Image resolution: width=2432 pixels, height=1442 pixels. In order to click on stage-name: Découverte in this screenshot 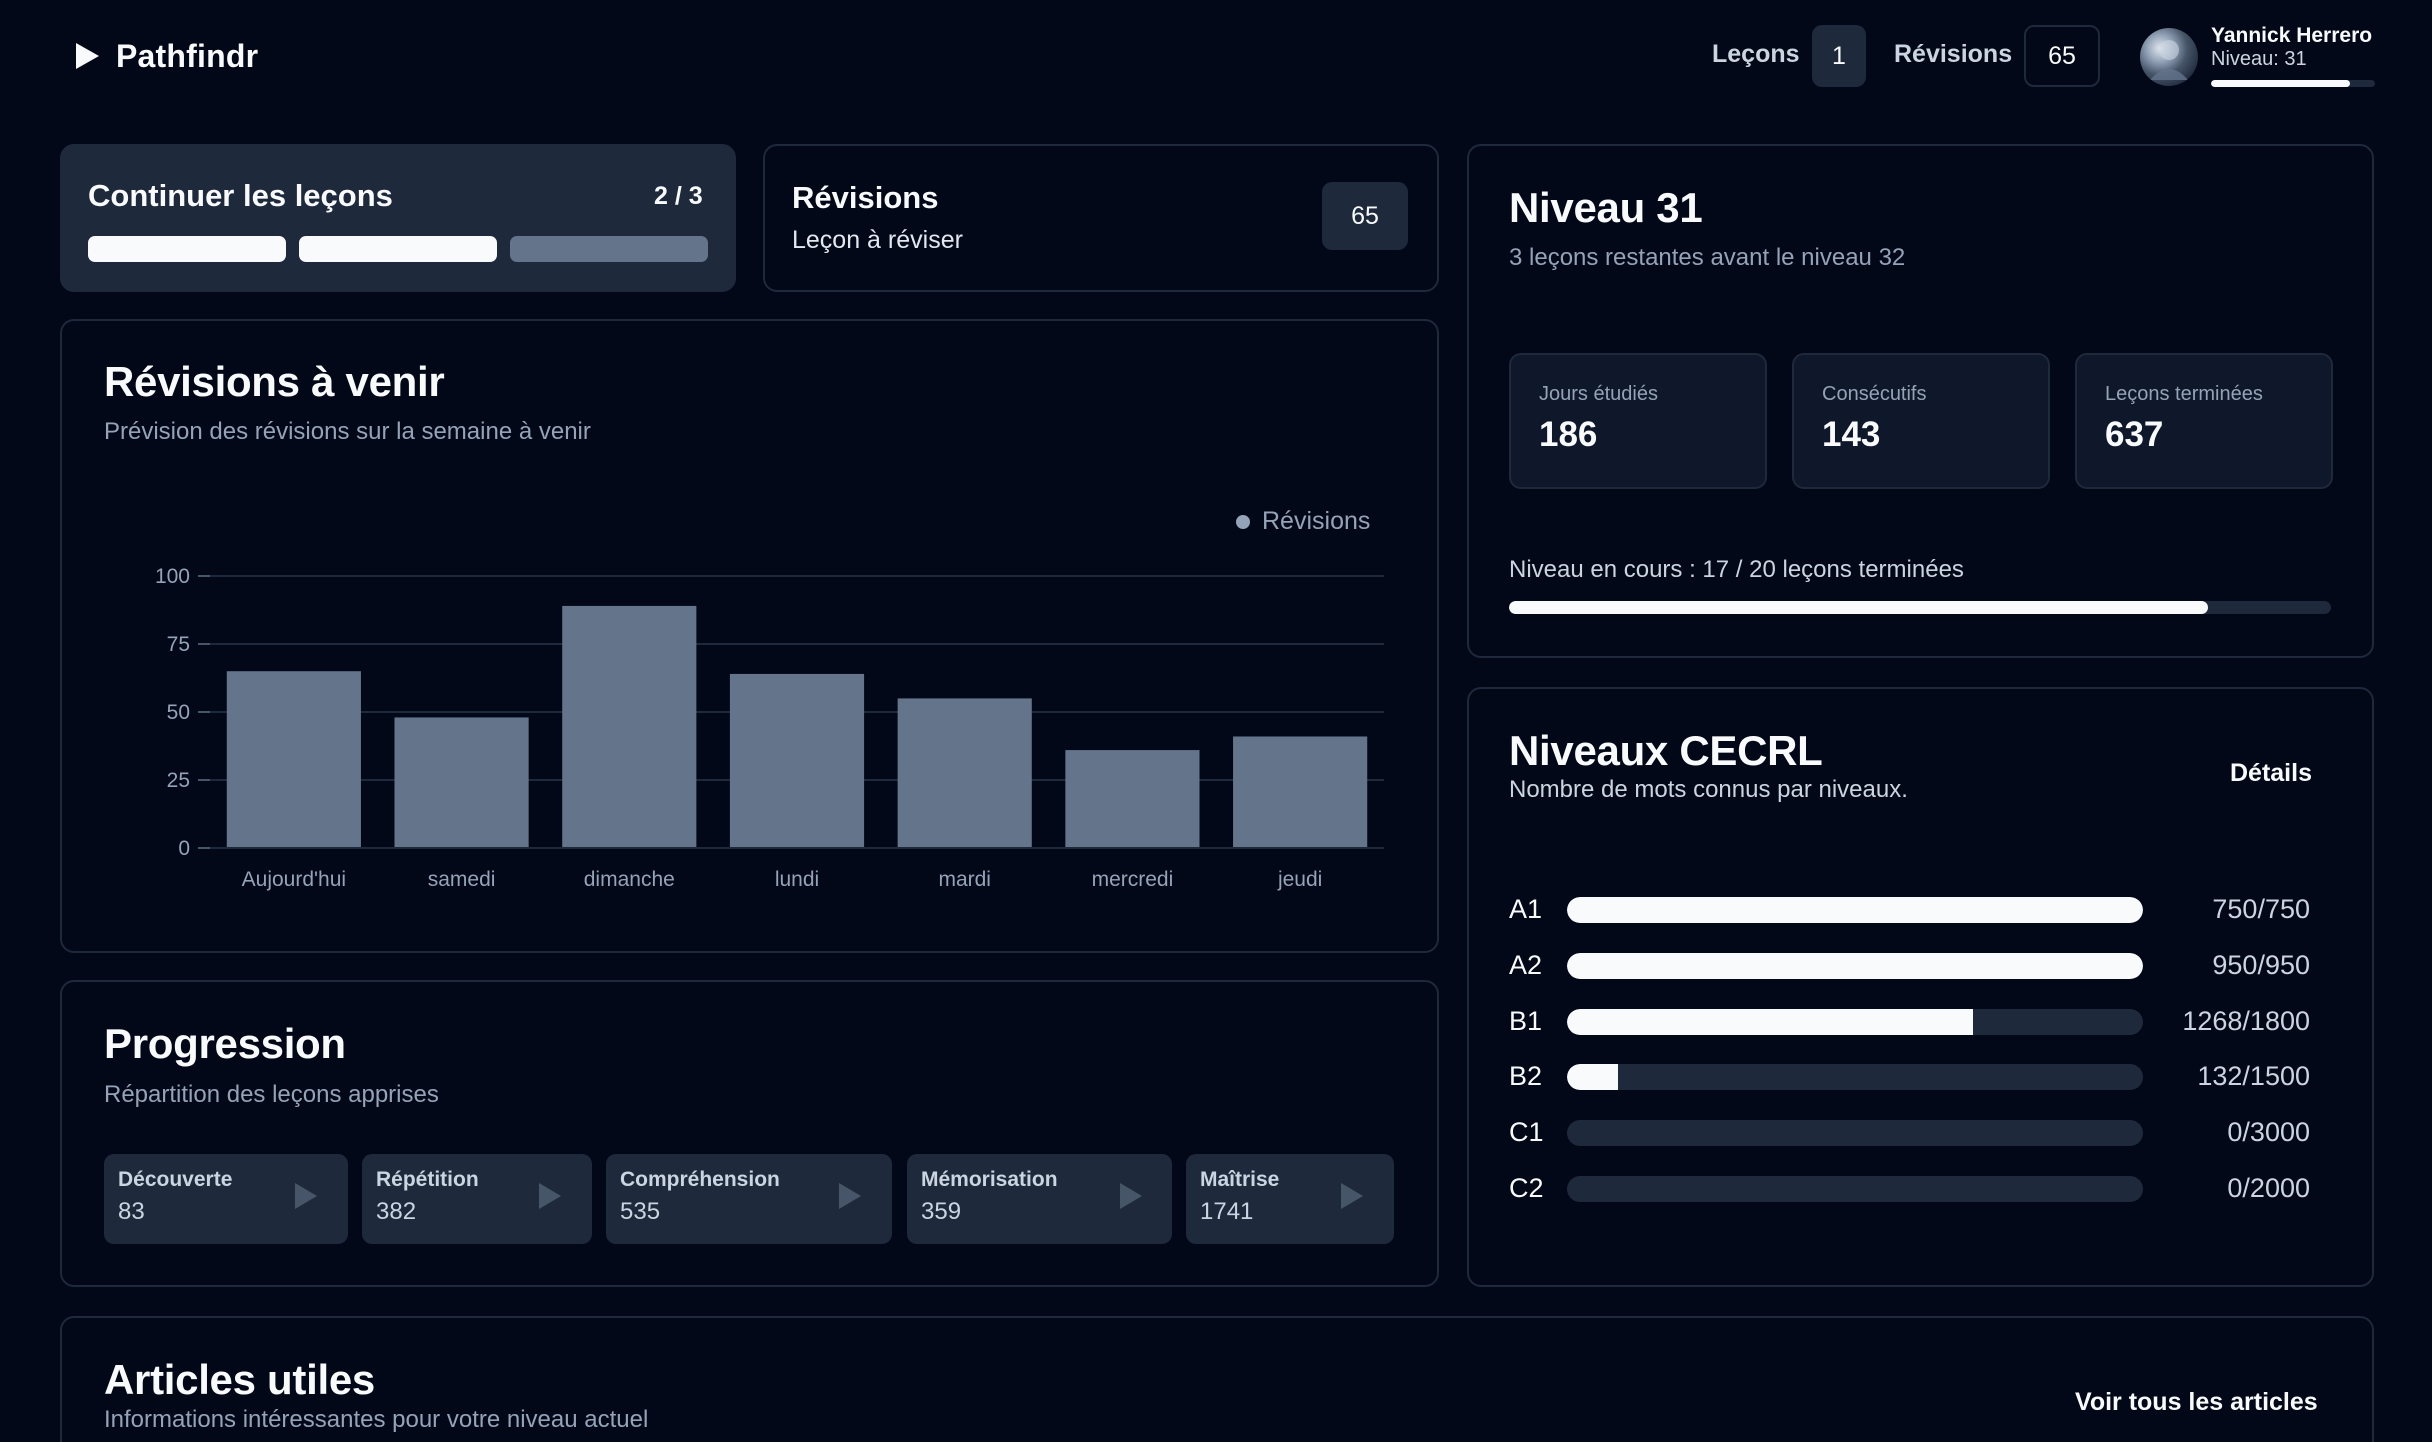, I will do `click(175, 1179)`.